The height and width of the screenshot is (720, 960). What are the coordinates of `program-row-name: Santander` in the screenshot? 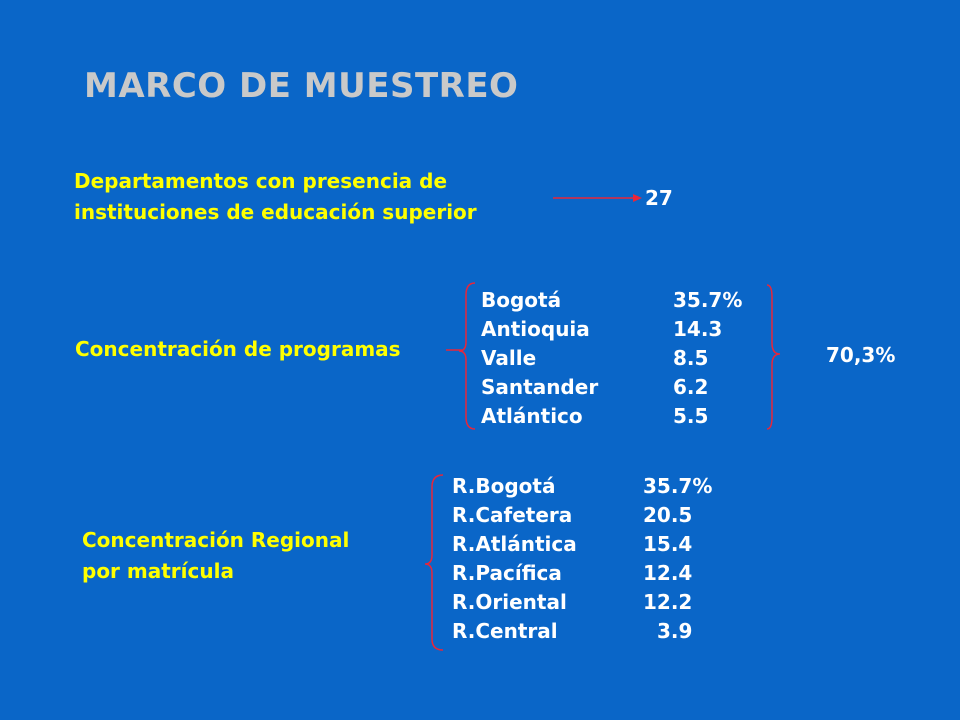 It's located at (540, 387).